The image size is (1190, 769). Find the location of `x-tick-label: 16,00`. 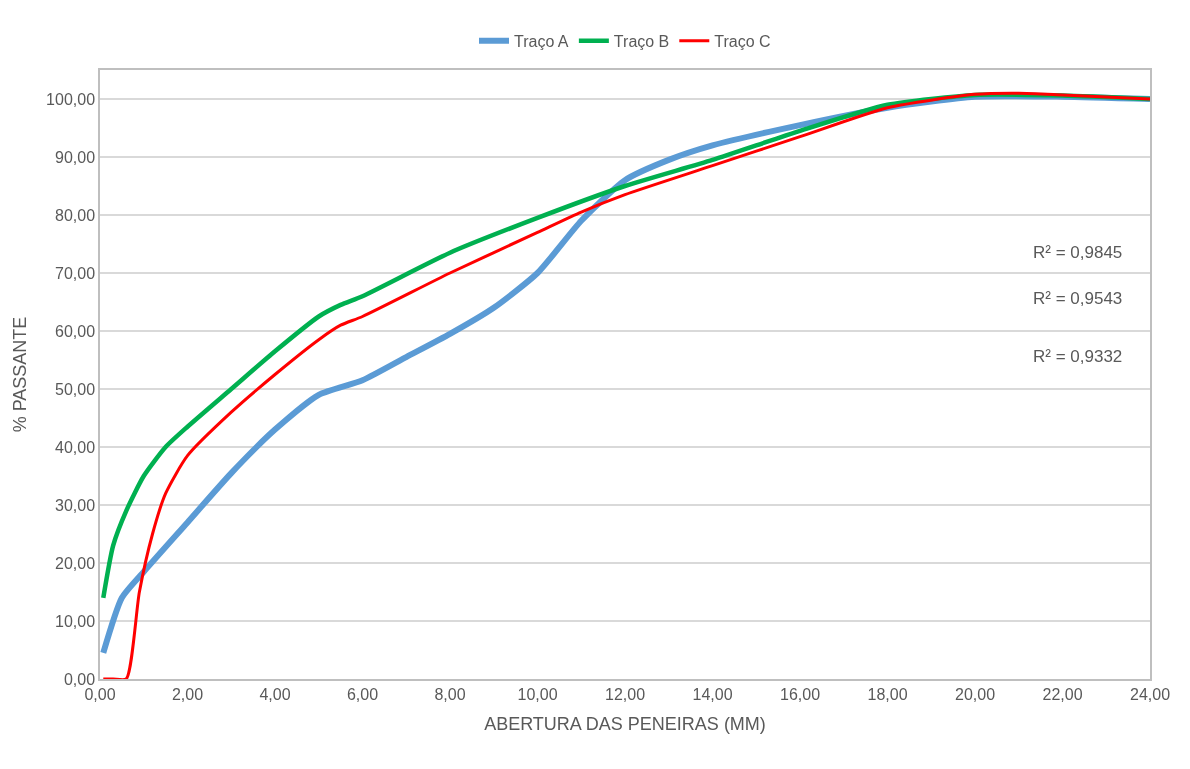

x-tick-label: 16,00 is located at coordinates (800, 694).